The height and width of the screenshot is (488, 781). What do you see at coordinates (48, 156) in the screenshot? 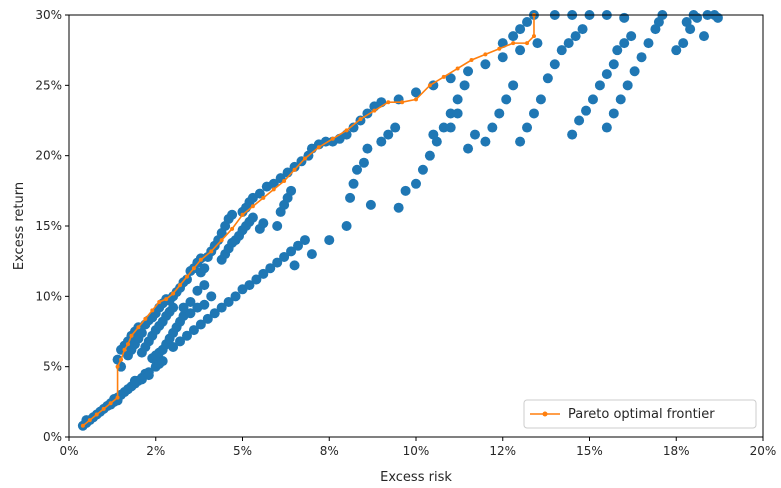
I see `y-tick-label: 20%` at bounding box center [48, 156].